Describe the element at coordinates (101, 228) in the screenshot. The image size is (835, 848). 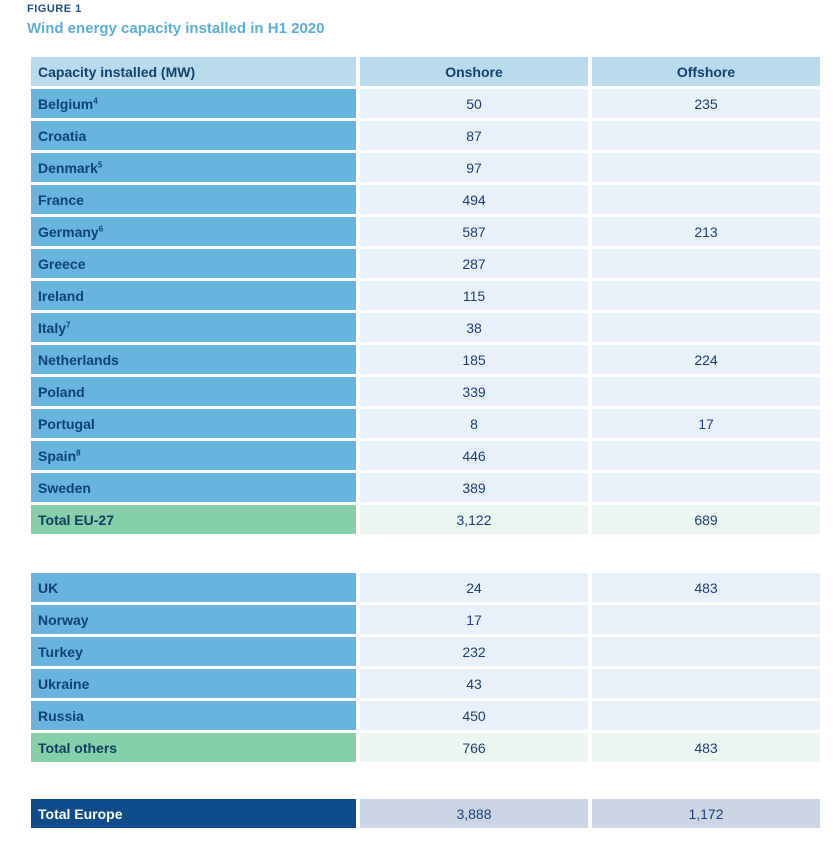
I see `footnote-marker: 6` at that location.